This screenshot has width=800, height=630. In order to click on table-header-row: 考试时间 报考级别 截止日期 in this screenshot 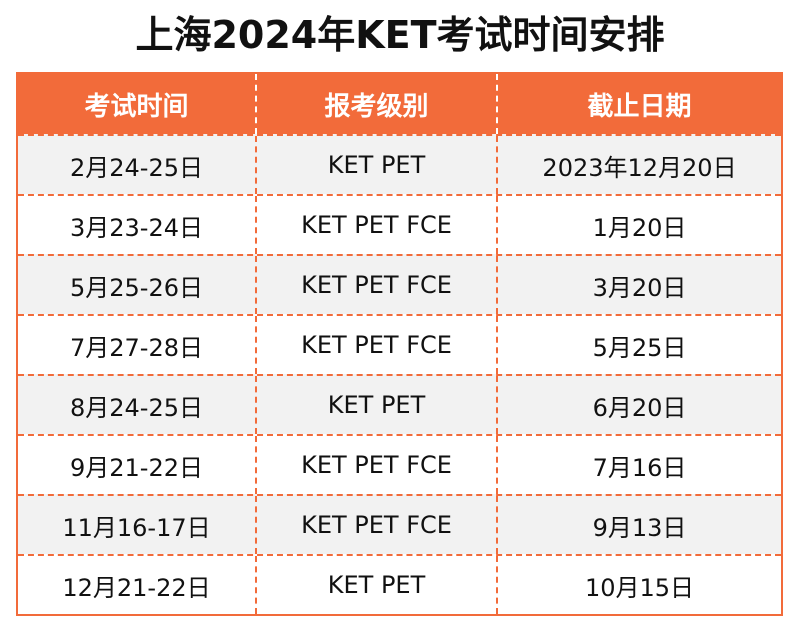, I will do `click(399, 104)`.